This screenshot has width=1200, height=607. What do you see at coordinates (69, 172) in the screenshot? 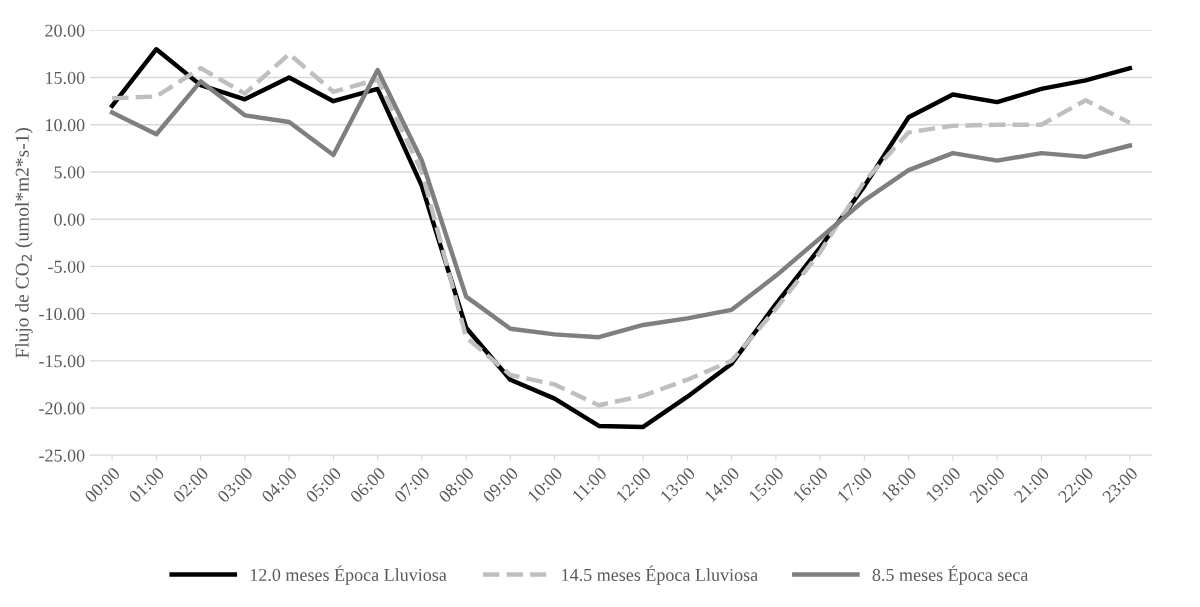
I see `y-tick-label: 5.00` at bounding box center [69, 172].